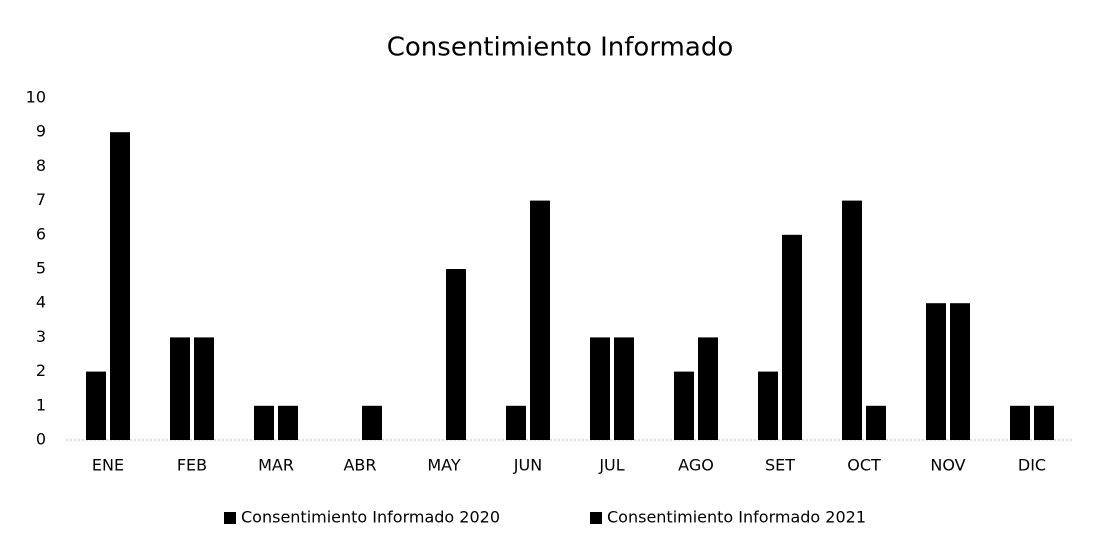 The image size is (1105, 550). What do you see at coordinates (611, 465) in the screenshot?
I see `x-tick-label: JUL` at bounding box center [611, 465].